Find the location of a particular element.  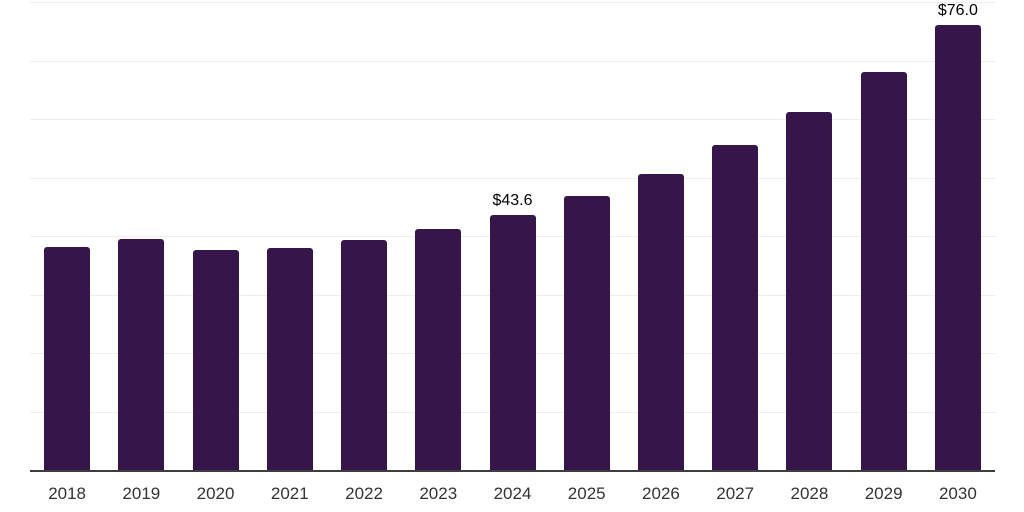

bar-2023 is located at coordinates (438, 350).